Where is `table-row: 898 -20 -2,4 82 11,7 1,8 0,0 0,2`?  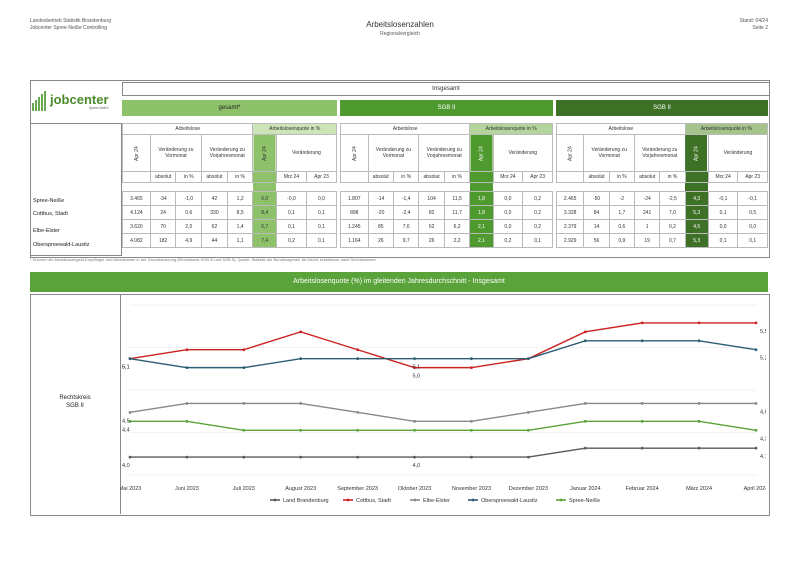 table-row: 898 -20 -2,4 82 11,7 1,8 0,0 0,2 is located at coordinates (446, 212).